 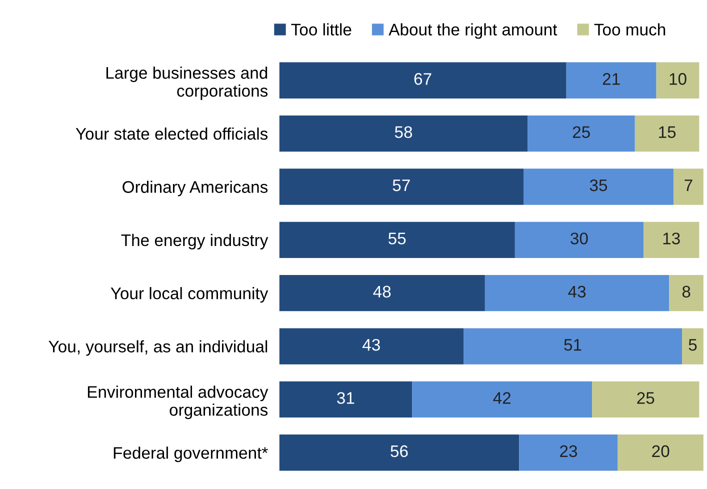 I want to click on legend-label: Too much, so click(x=630, y=29).